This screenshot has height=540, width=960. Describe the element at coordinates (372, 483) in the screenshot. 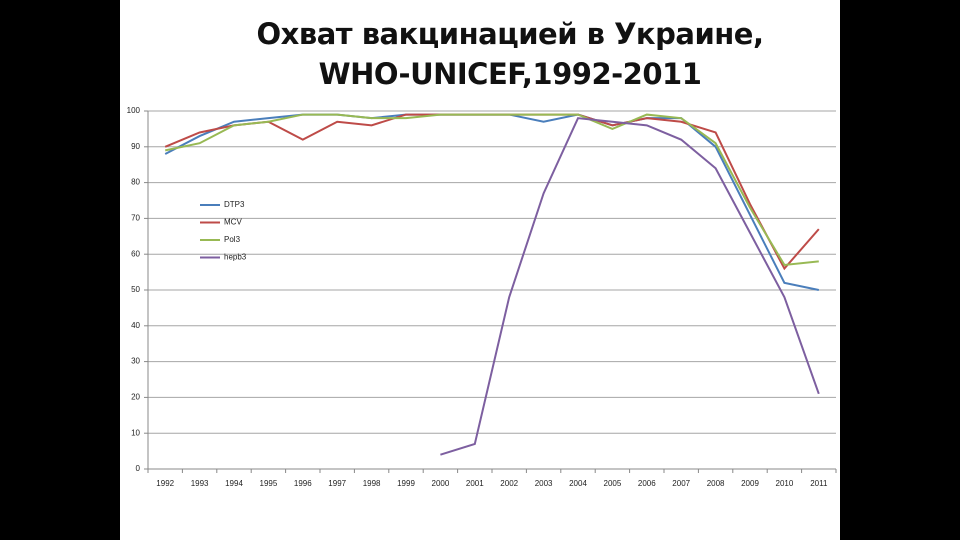

I see `x-tick-label: 1998` at that location.